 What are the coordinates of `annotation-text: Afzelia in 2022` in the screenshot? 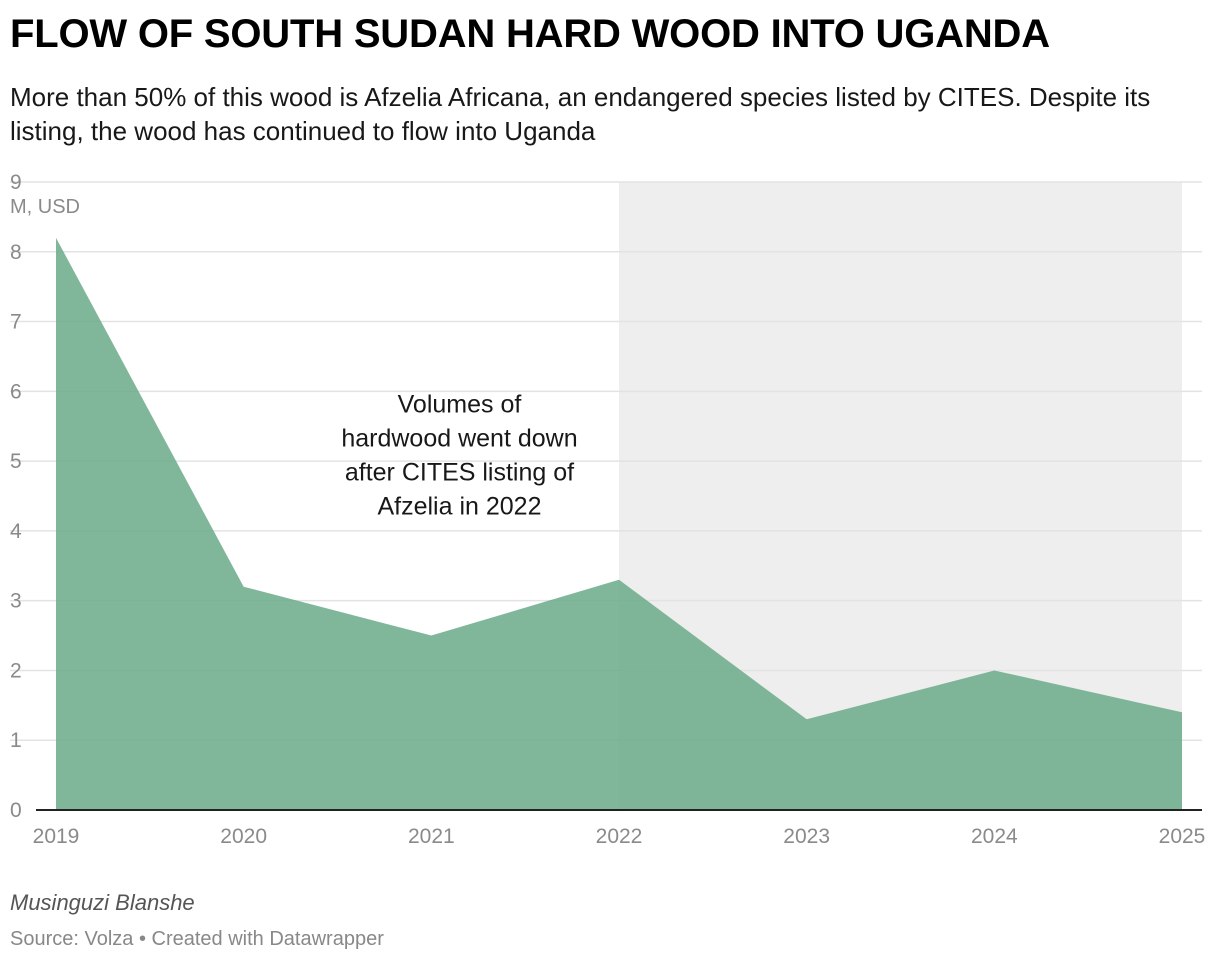 It's located at (459, 506).